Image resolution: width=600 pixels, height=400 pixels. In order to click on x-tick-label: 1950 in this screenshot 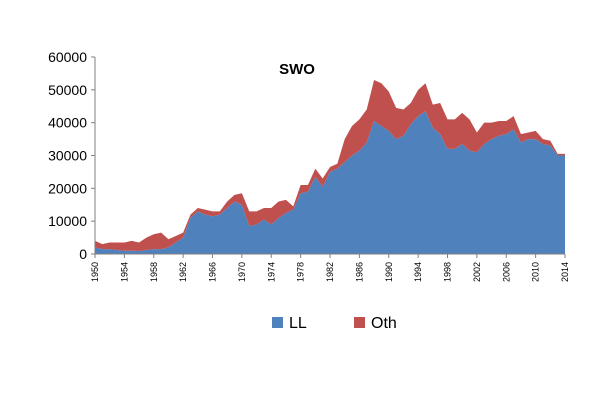, I will do `click(95, 272)`.